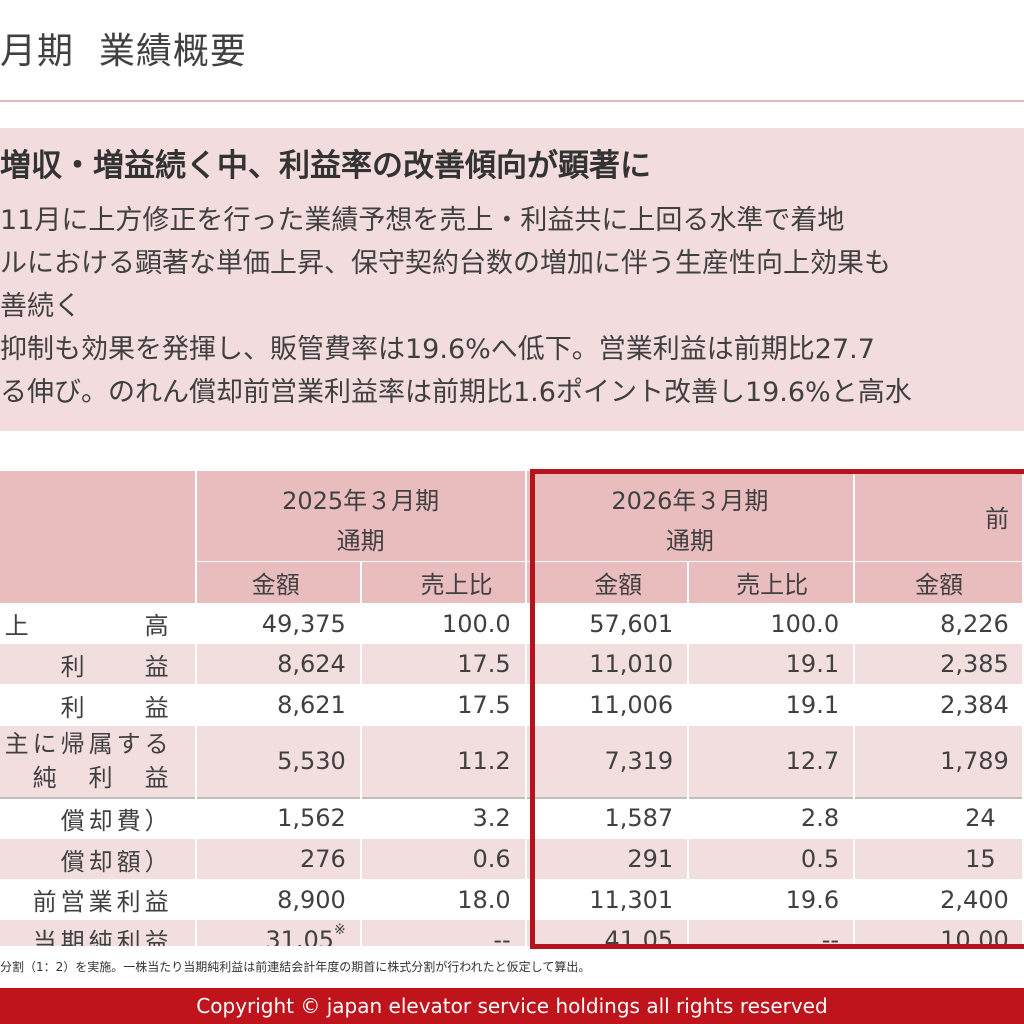  Describe the element at coordinates (300, 936) in the screenshot. I see `eps-value-2025: 31.05` at that location.